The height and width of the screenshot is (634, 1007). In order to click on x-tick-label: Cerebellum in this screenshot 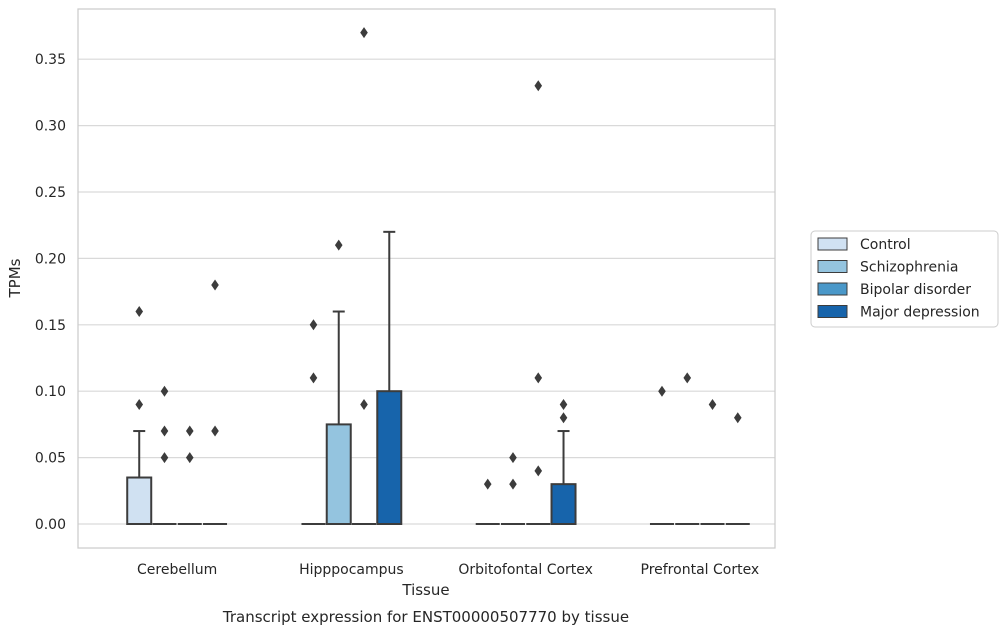, I will do `click(177, 570)`.